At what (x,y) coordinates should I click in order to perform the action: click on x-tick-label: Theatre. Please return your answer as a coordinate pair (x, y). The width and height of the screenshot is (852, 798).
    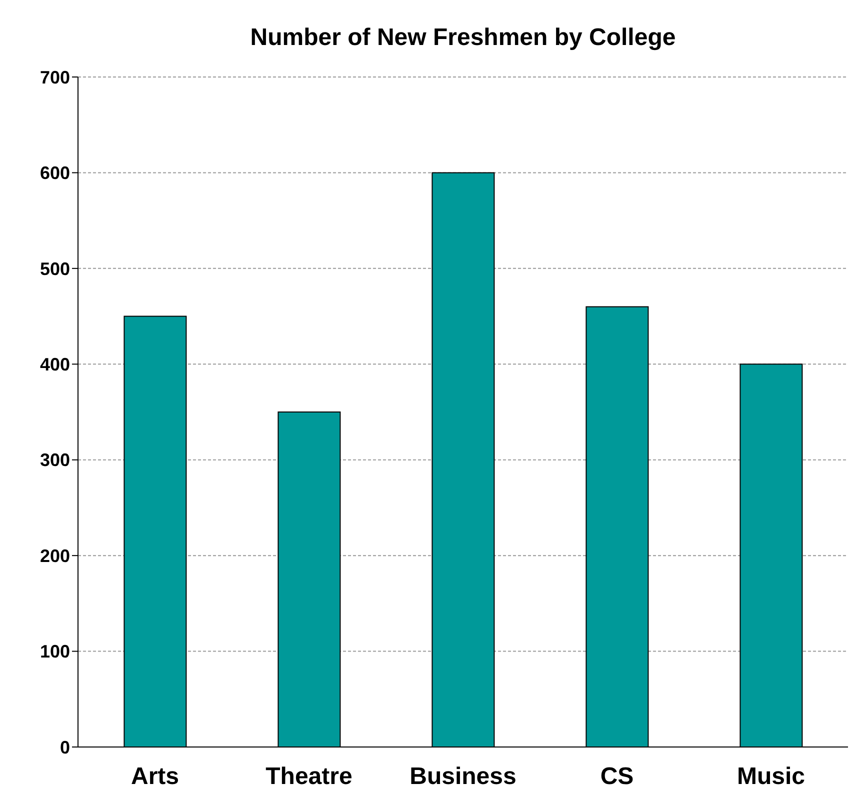
    Looking at the image, I should click on (309, 776).